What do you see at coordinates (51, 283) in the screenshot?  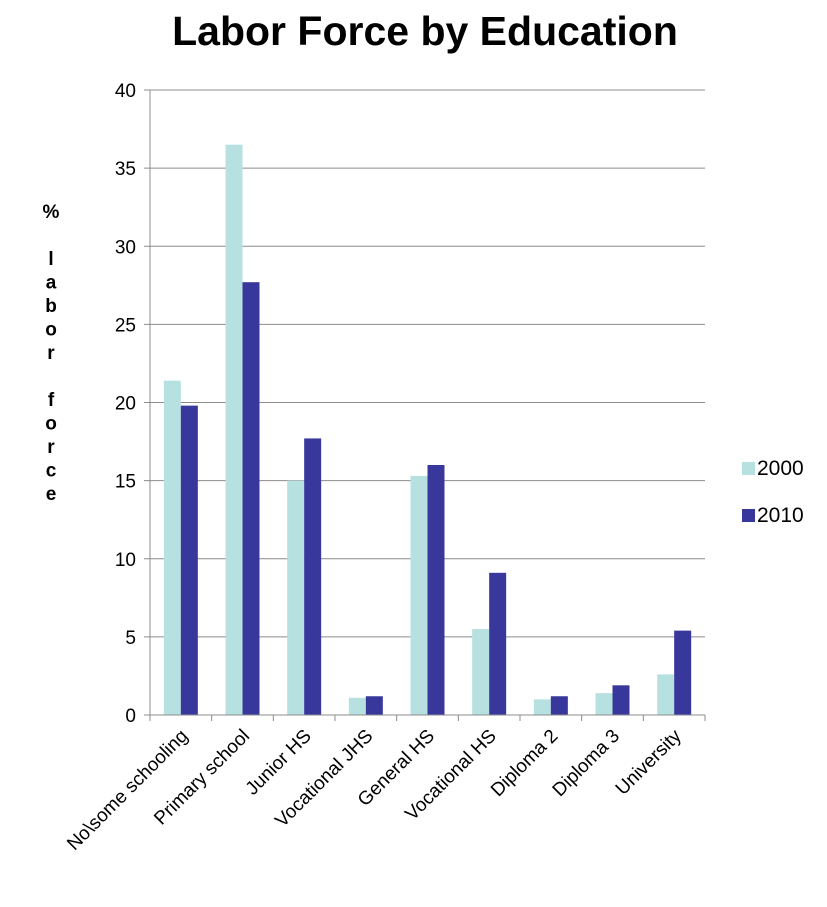 I see `y-axis-label-glyph: a` at bounding box center [51, 283].